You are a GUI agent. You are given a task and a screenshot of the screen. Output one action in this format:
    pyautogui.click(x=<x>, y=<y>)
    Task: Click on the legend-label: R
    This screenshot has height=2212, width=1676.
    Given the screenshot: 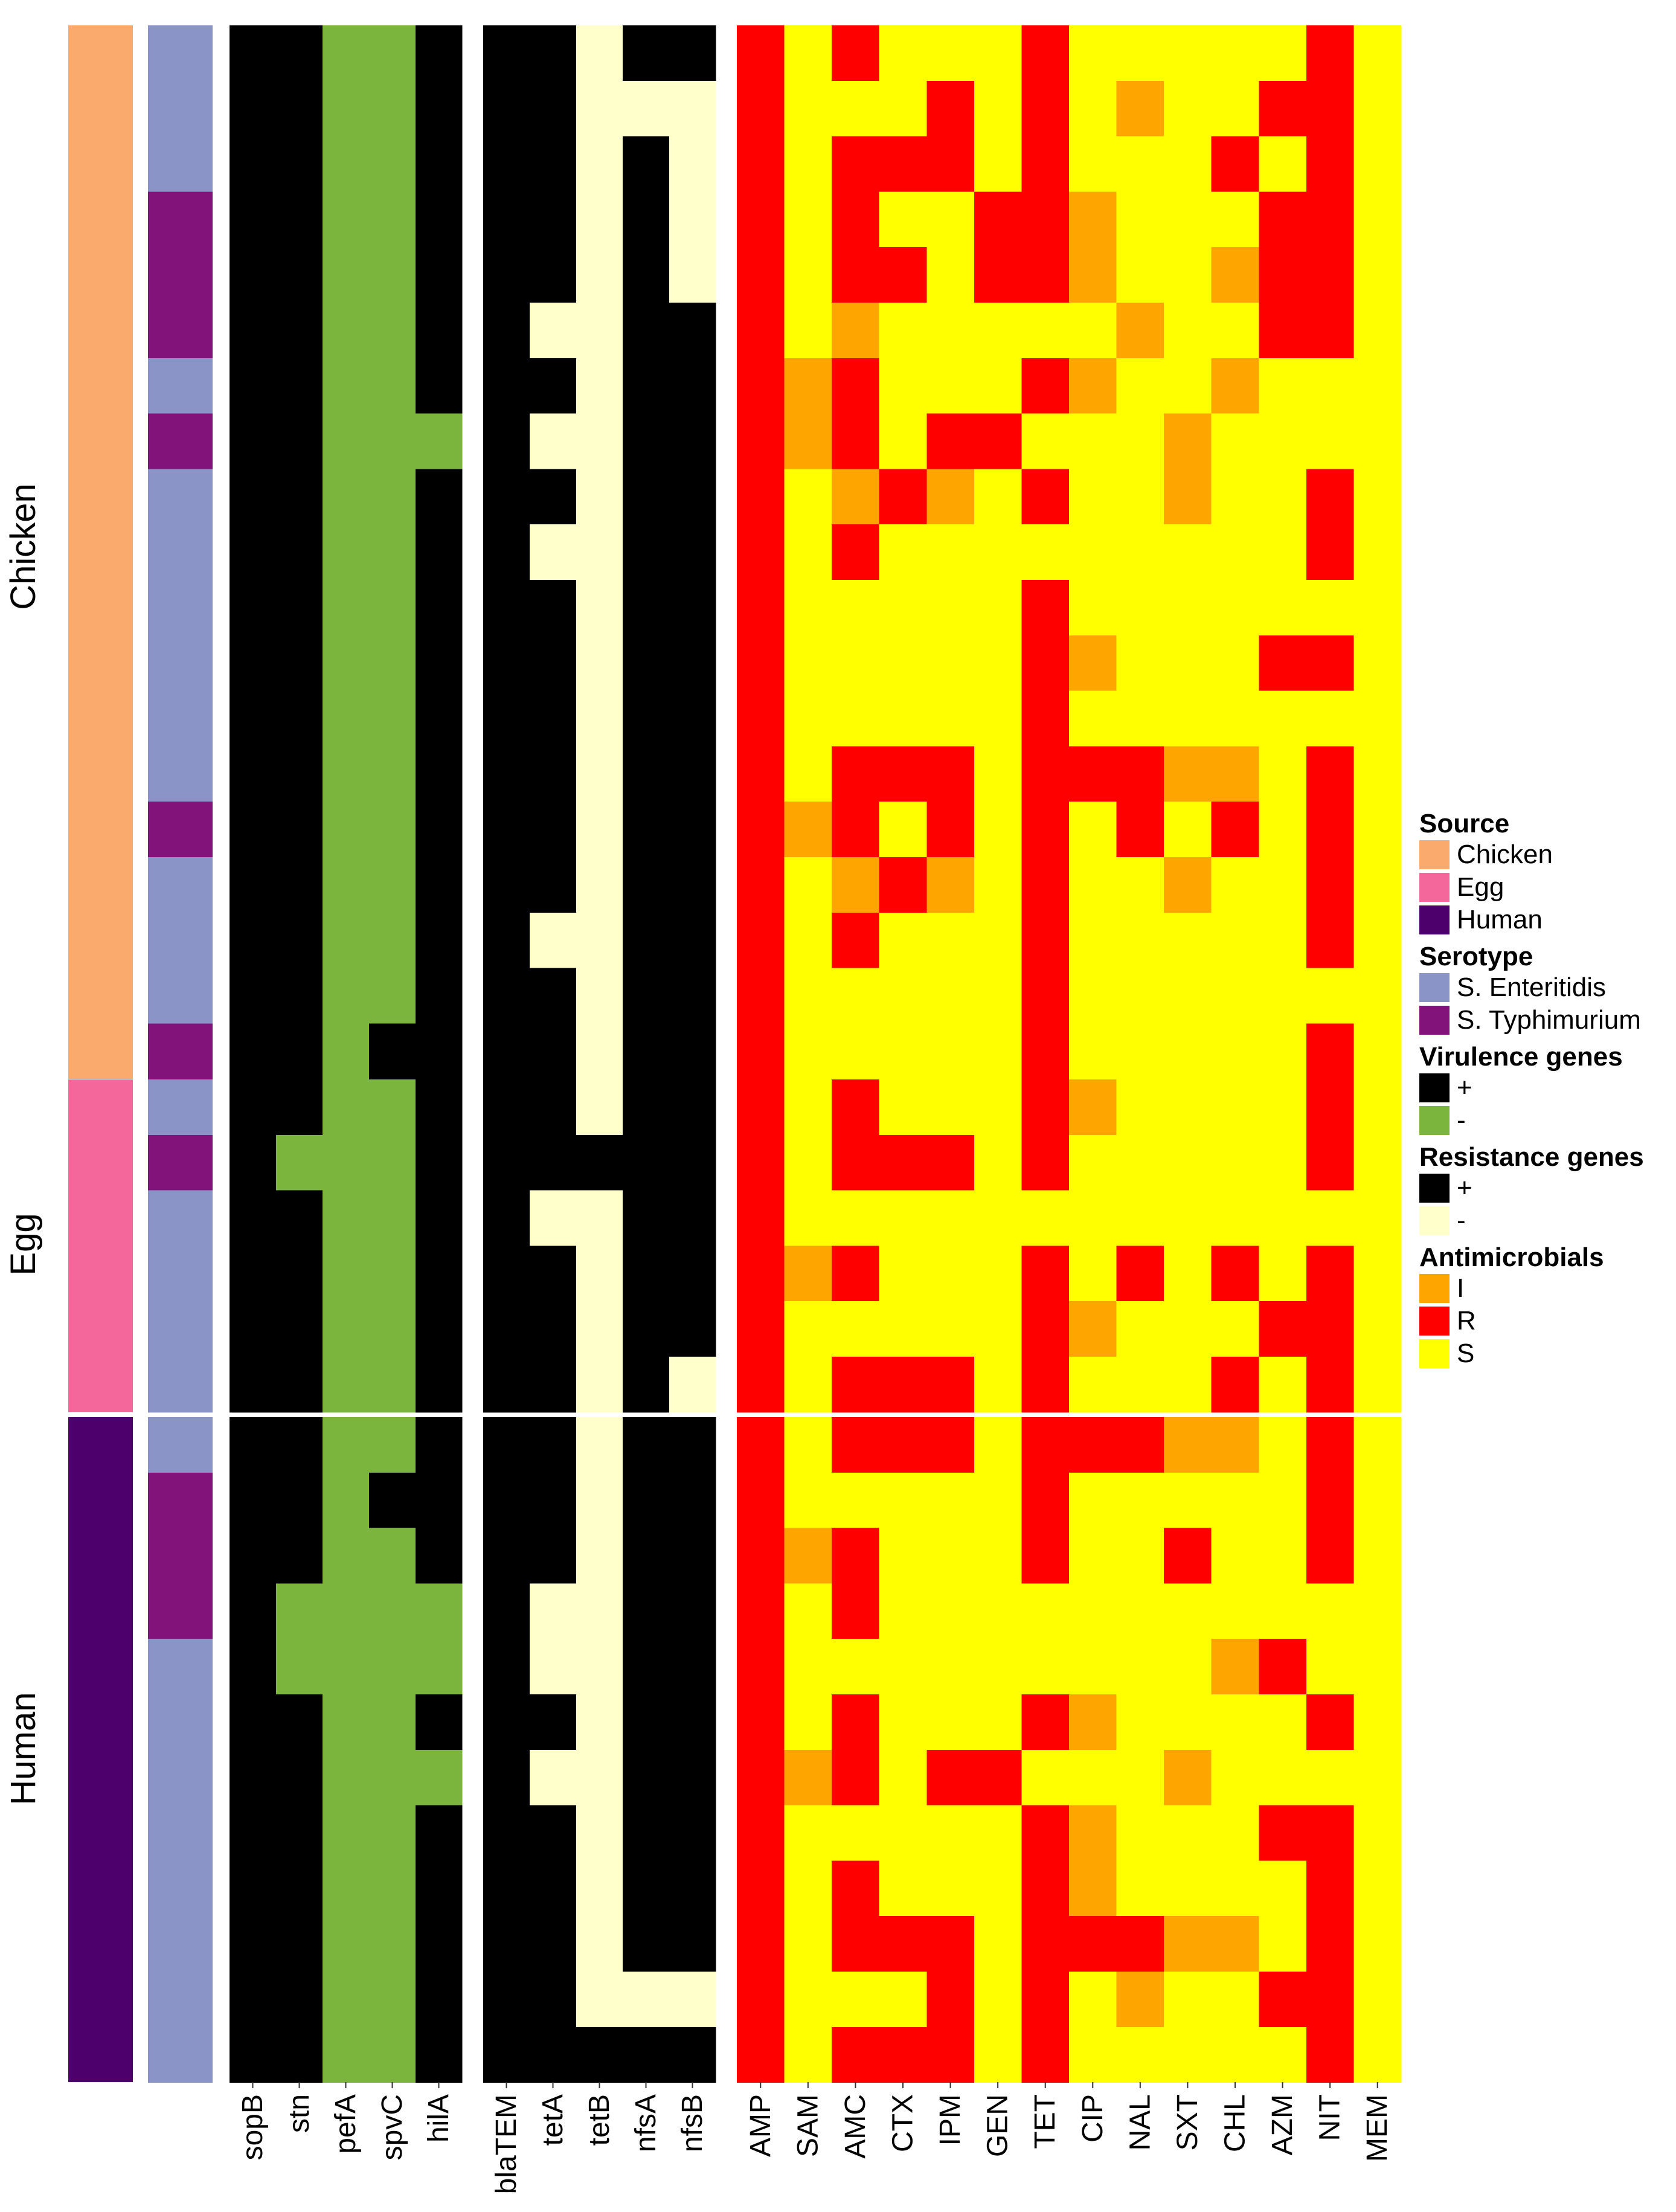 What is the action you would take?
    pyautogui.click(x=1467, y=1321)
    